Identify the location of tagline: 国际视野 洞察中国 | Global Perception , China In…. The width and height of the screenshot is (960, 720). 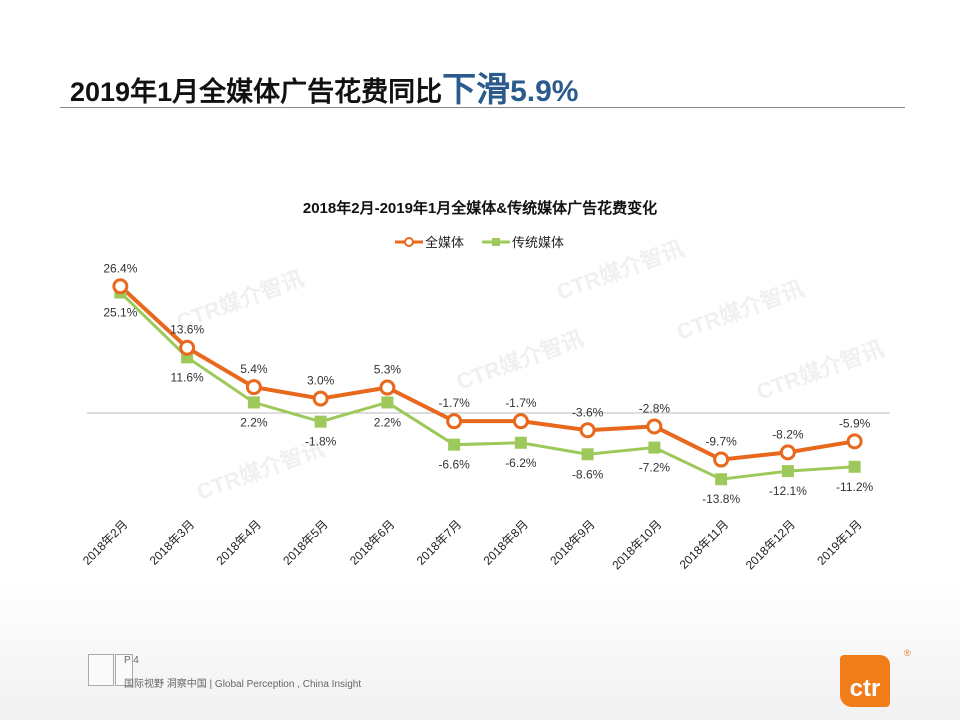
(243, 684).